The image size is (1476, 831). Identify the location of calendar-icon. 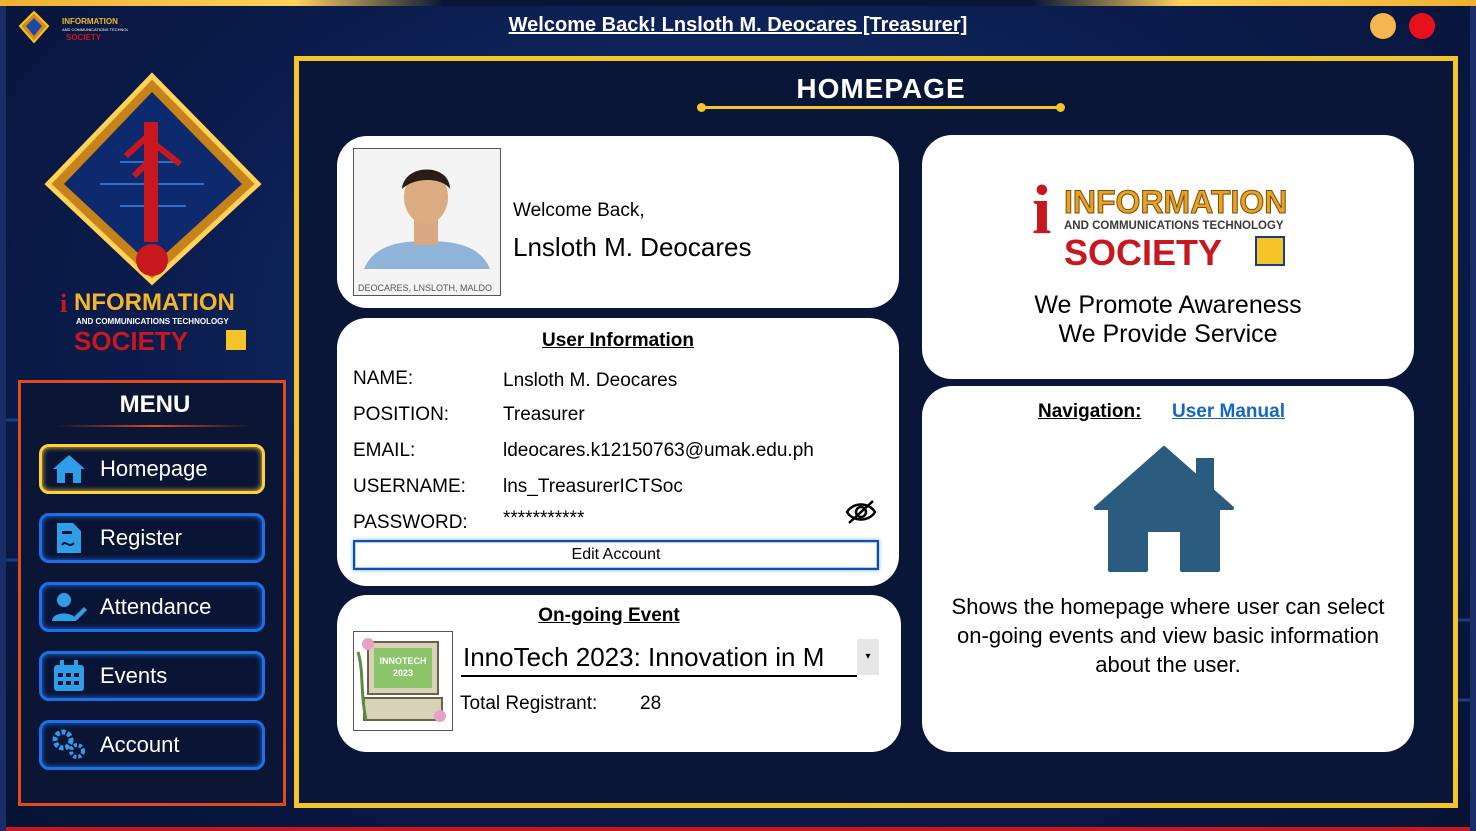
(69, 676).